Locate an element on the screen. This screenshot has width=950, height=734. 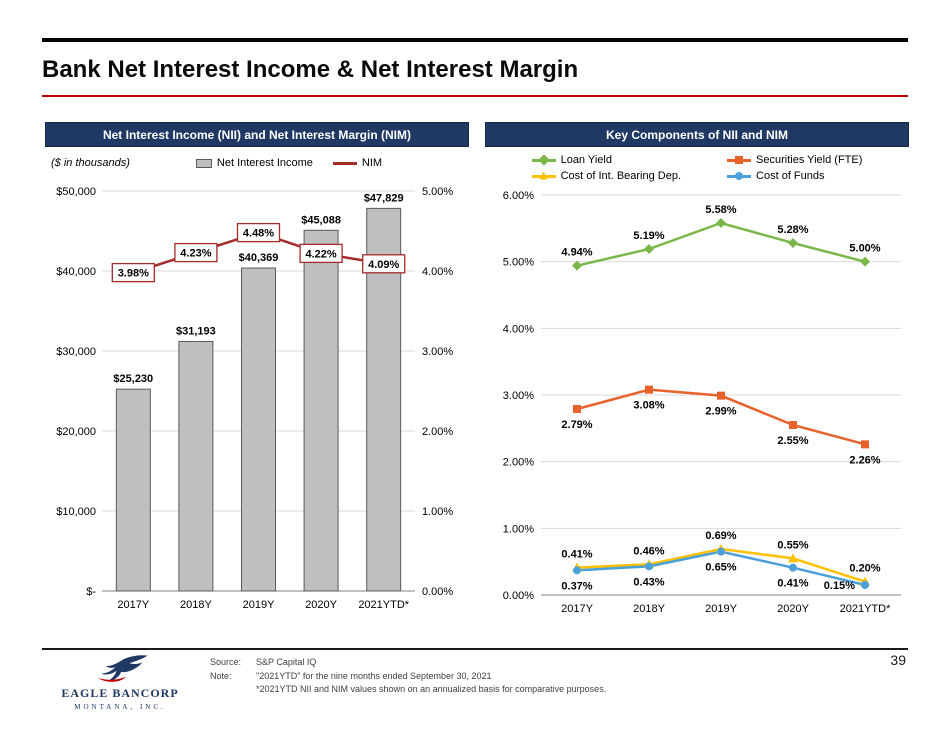
svg-text: 2.26% is located at coordinates (864, 460).